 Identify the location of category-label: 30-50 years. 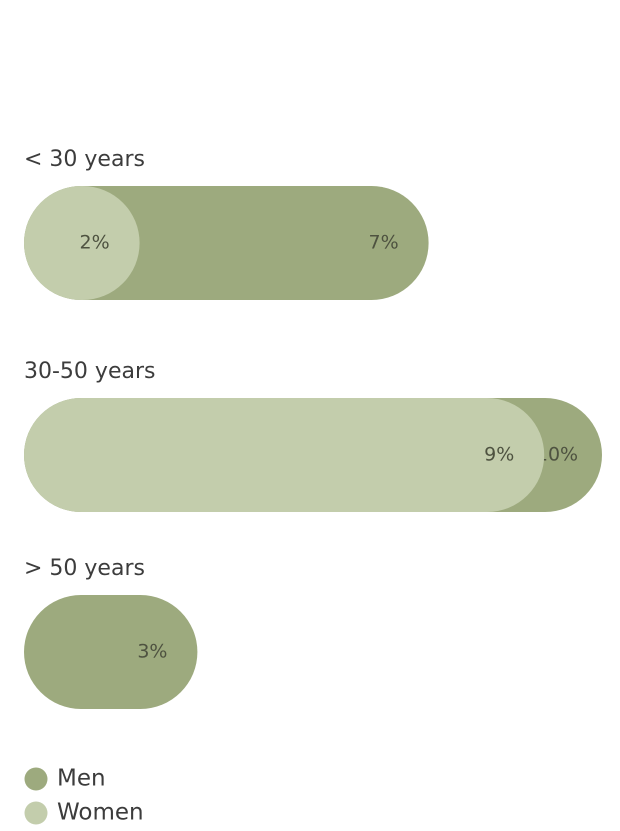
(89, 371).